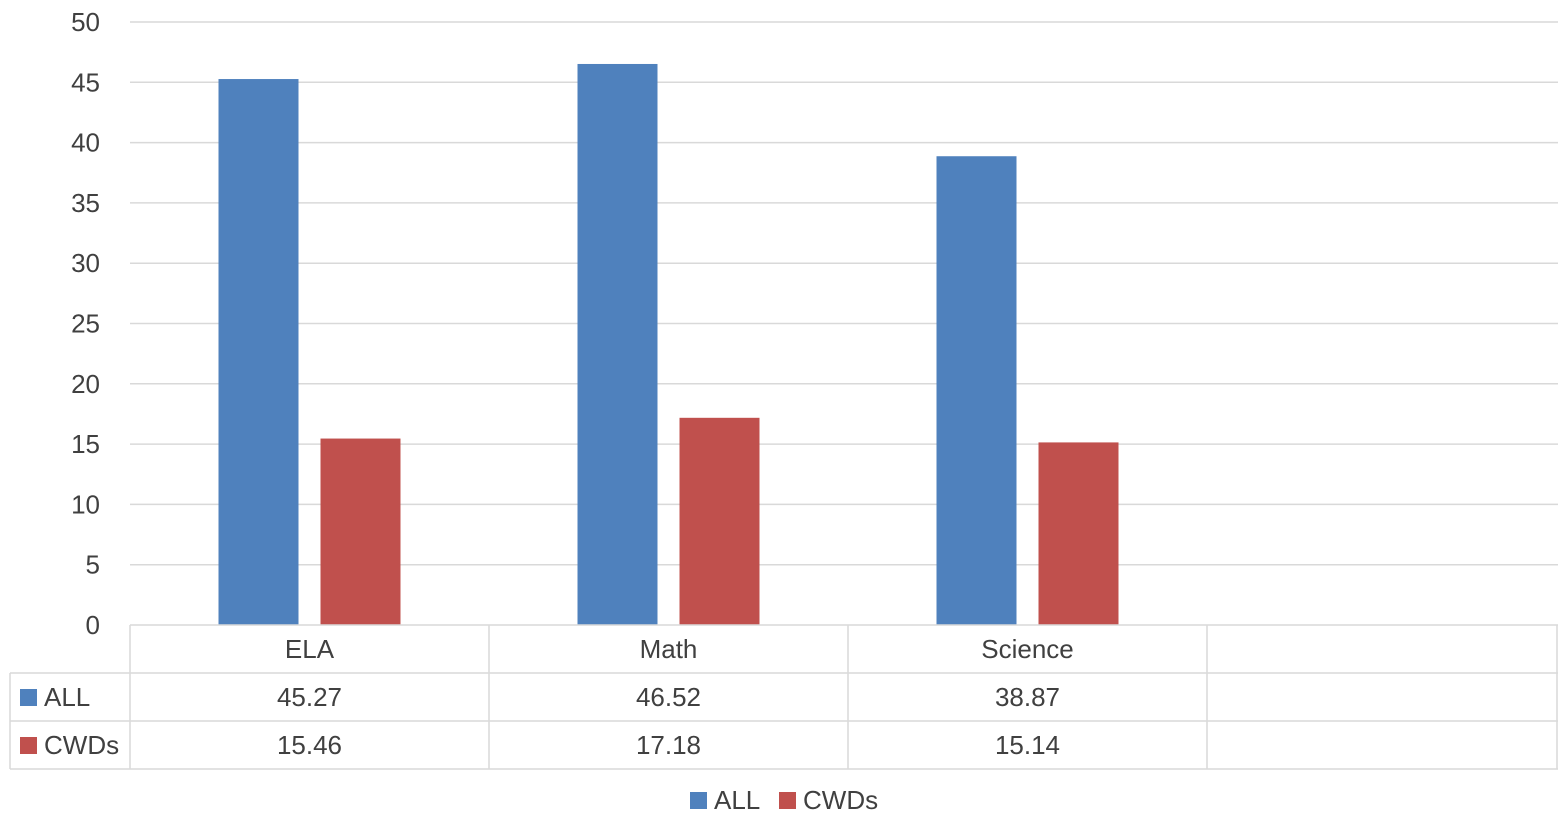 The image size is (1558, 827). I want to click on table-value: 17.18, so click(668, 745).